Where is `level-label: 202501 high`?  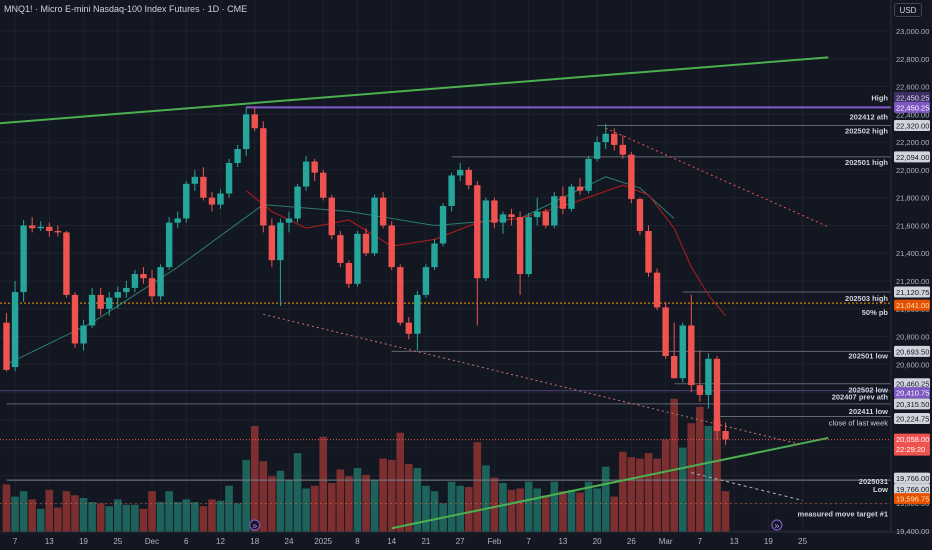
level-label: 202501 high is located at coordinates (866, 162).